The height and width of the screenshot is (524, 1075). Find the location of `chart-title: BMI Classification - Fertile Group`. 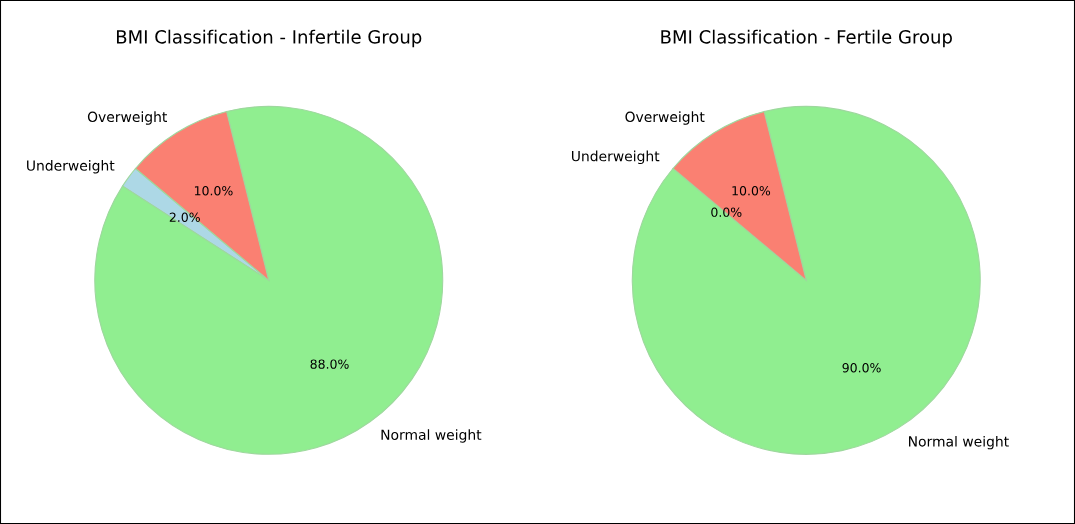

chart-title: BMI Classification - Fertile Group is located at coordinates (806, 38).